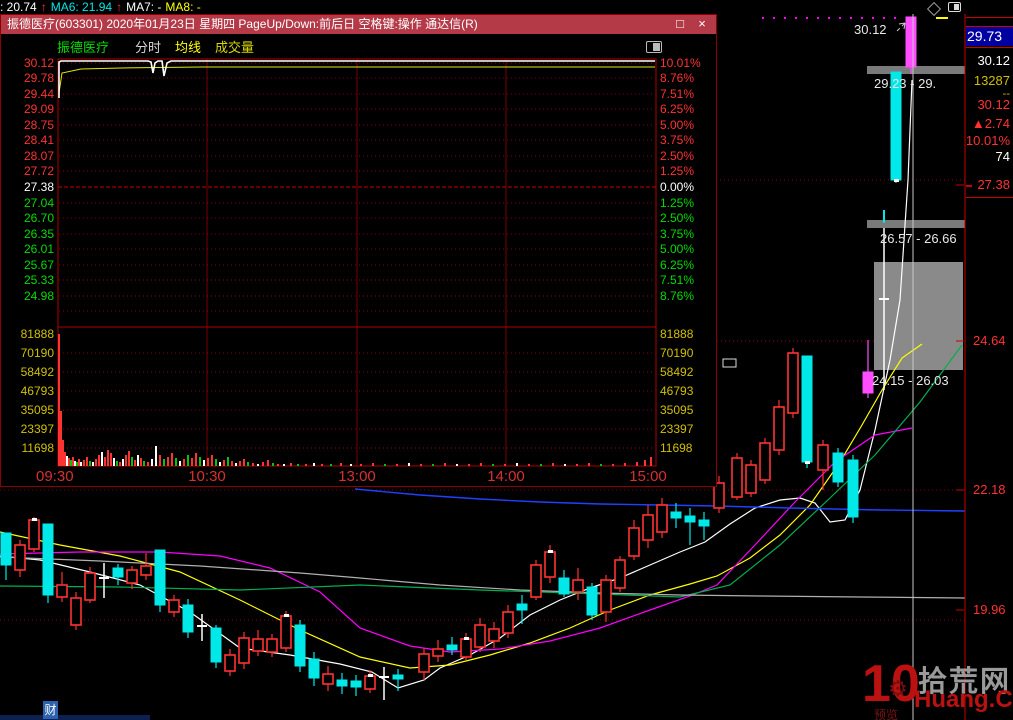 The image size is (1013, 720). What do you see at coordinates (702, 23) in the screenshot?
I see `close-button: ×` at bounding box center [702, 23].